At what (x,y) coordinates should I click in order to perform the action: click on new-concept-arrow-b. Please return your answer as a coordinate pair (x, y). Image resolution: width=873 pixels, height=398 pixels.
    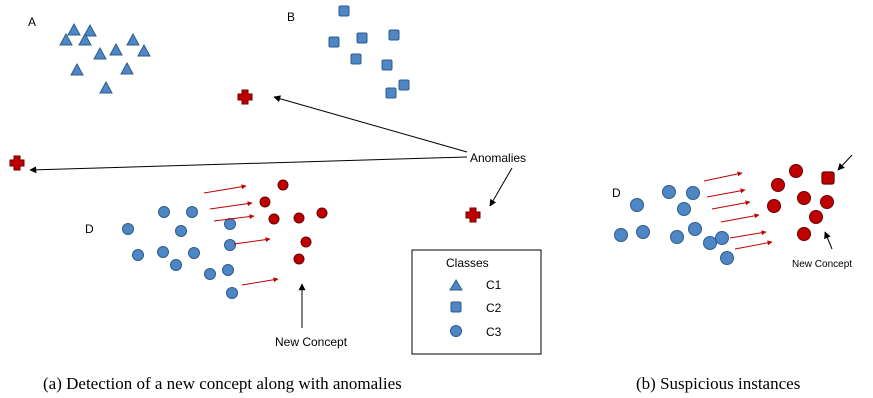
    Looking at the image, I should click on (828, 240).